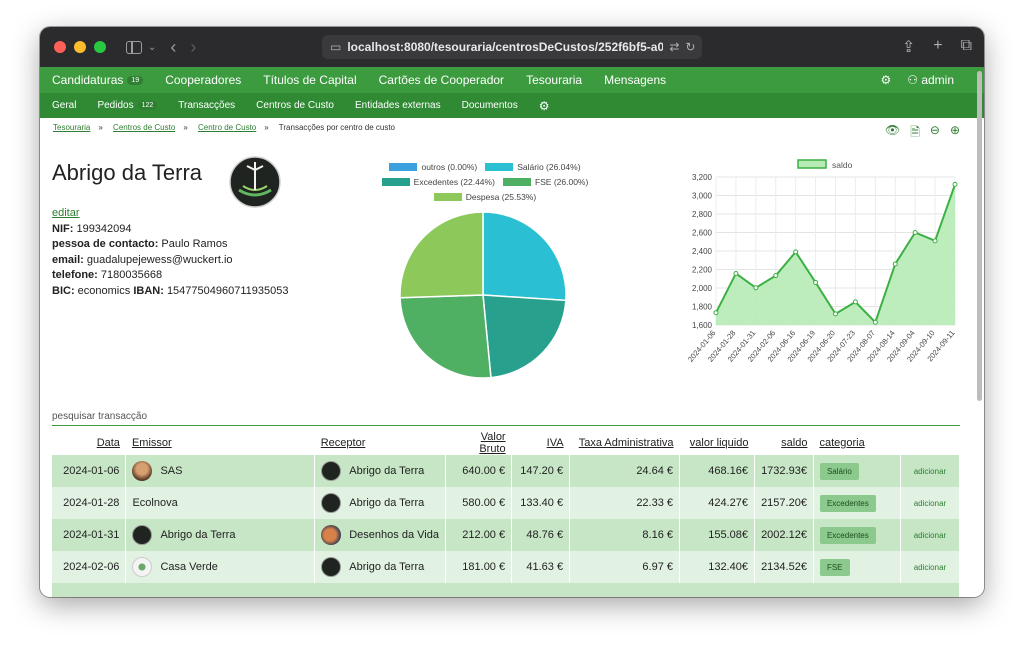  What do you see at coordinates (173, 46) in the screenshot?
I see `back-icon: ‹` at bounding box center [173, 46].